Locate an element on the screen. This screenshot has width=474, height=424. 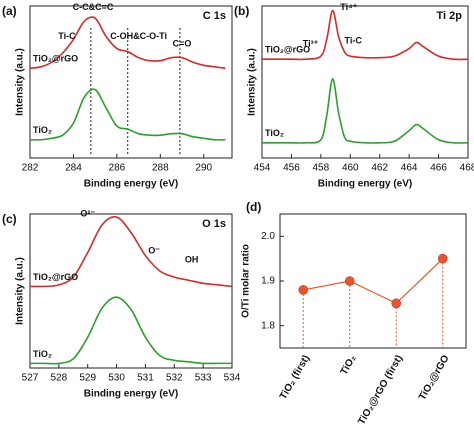
panel-title: O 1s is located at coordinates (214, 224).